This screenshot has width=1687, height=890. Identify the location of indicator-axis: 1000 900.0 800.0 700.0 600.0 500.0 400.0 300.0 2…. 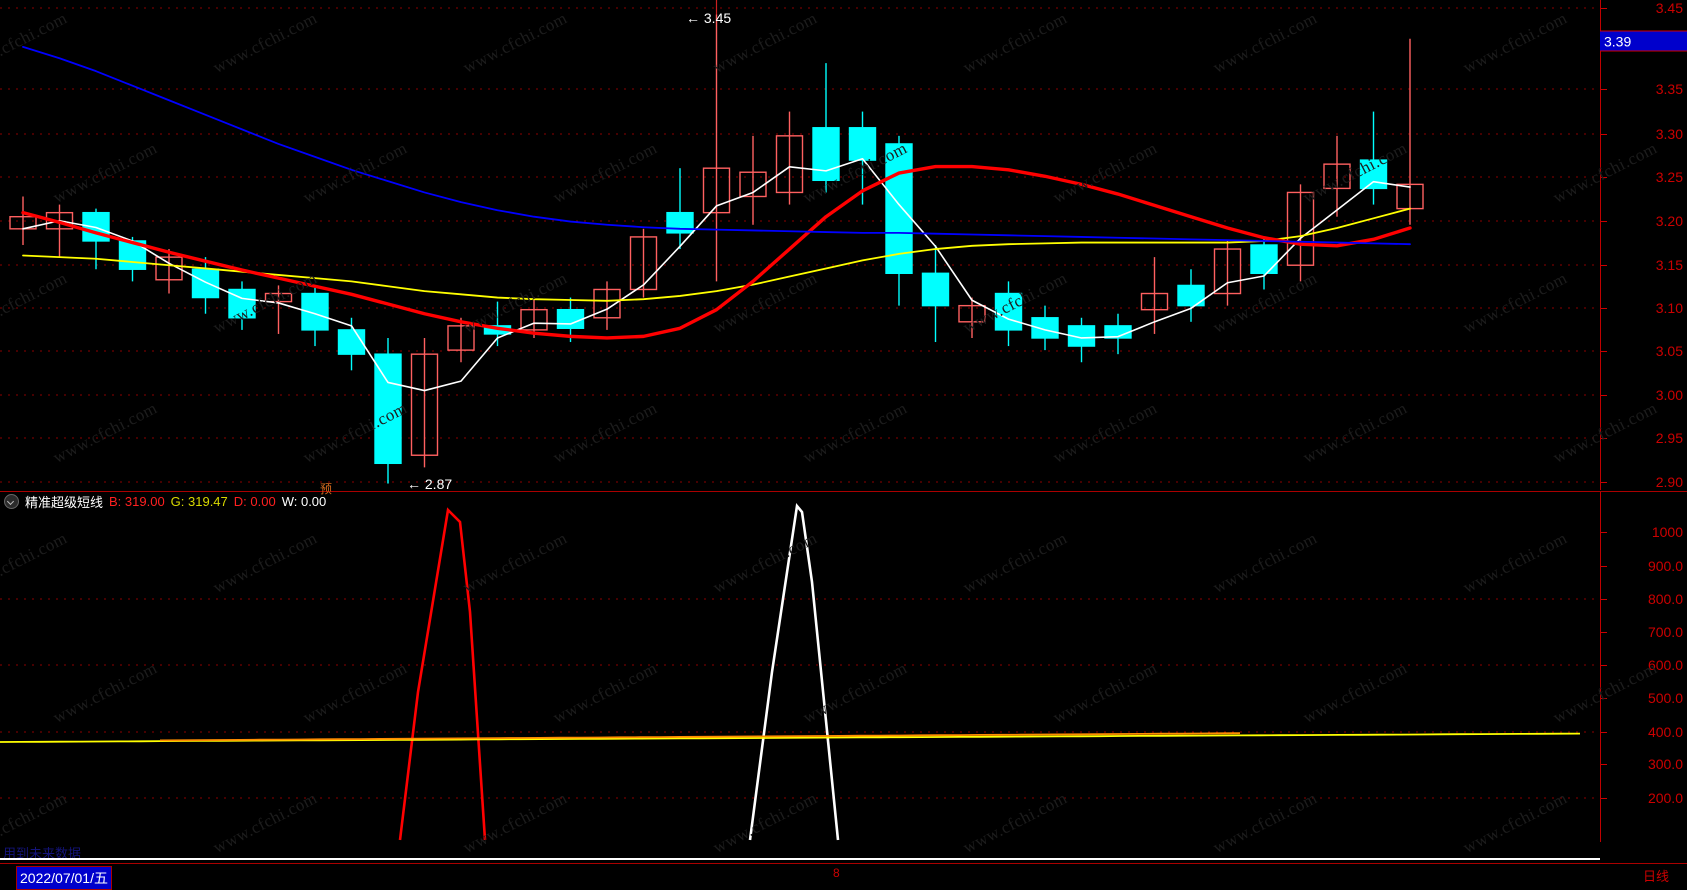
(1643, 667).